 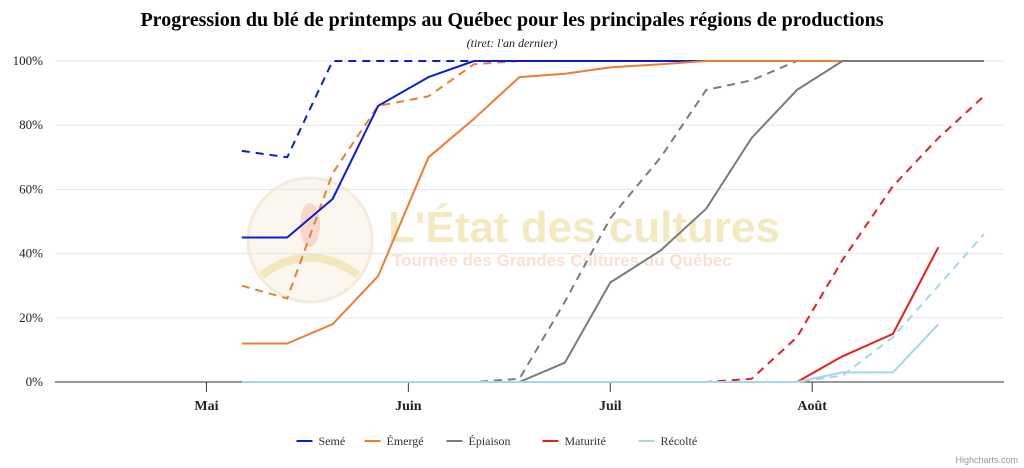 I want to click on legend-label: Épiaison, so click(x=490, y=441).